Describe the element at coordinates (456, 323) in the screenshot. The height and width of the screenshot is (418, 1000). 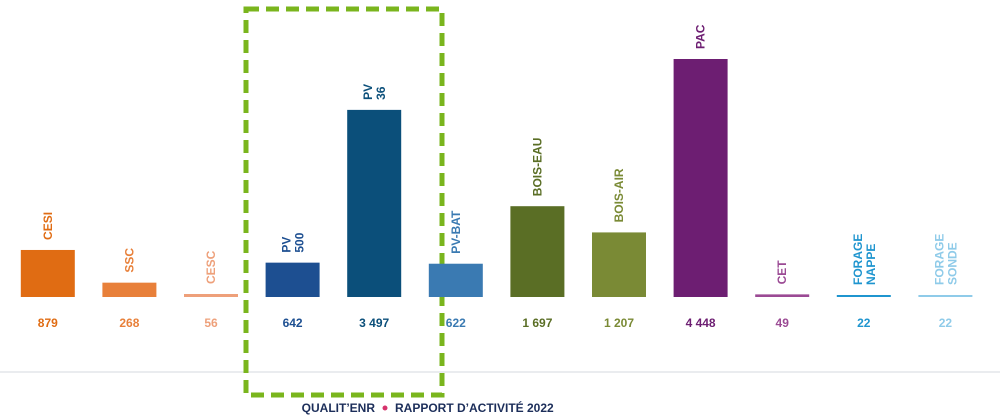
I see `value-label: 622` at that location.